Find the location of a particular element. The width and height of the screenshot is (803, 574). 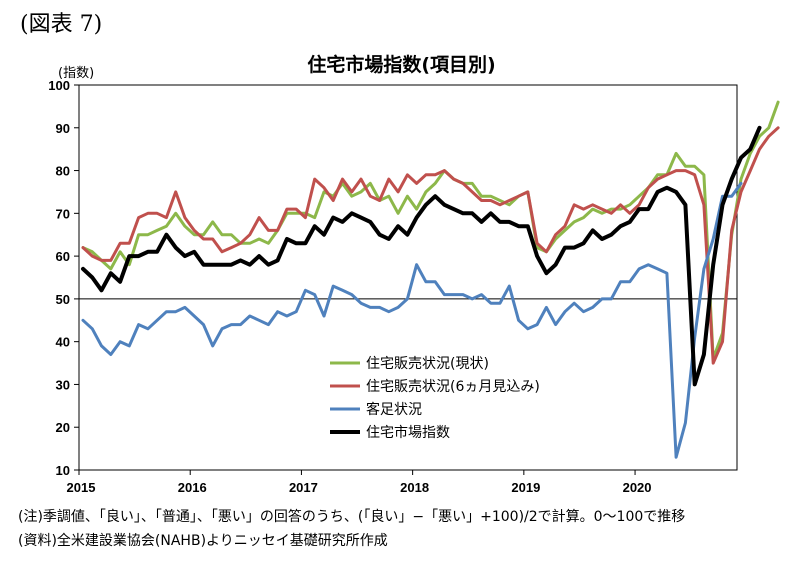

y-axis: 10 20 30 40 50 60 70 80 90 100 is located at coordinates (63, 278).